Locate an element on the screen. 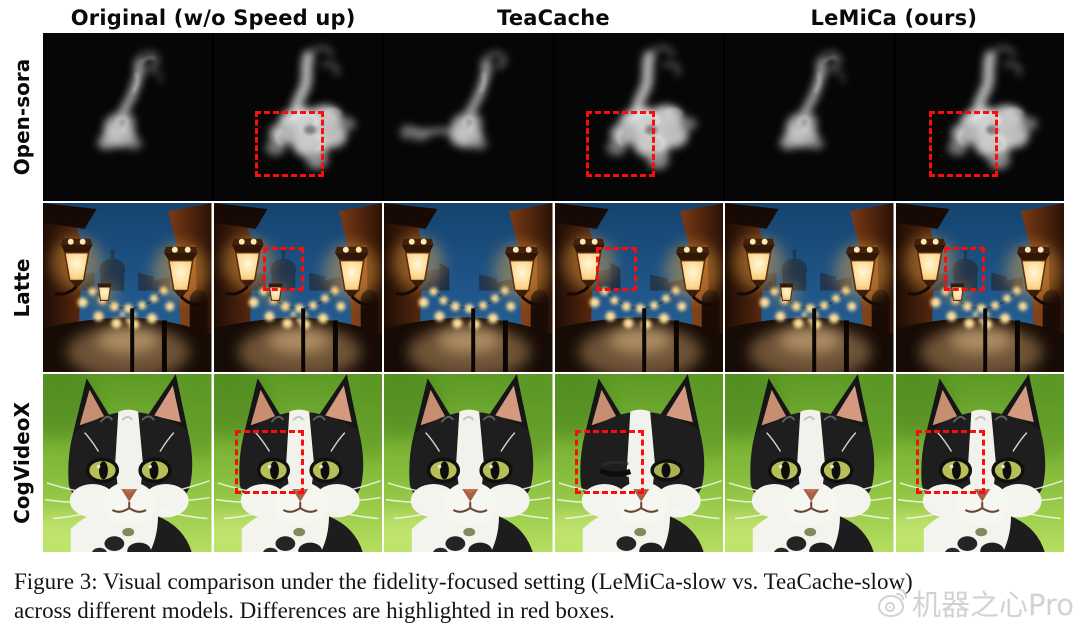  row-label-open-sora: Open-sora is located at coordinates (21, 117).